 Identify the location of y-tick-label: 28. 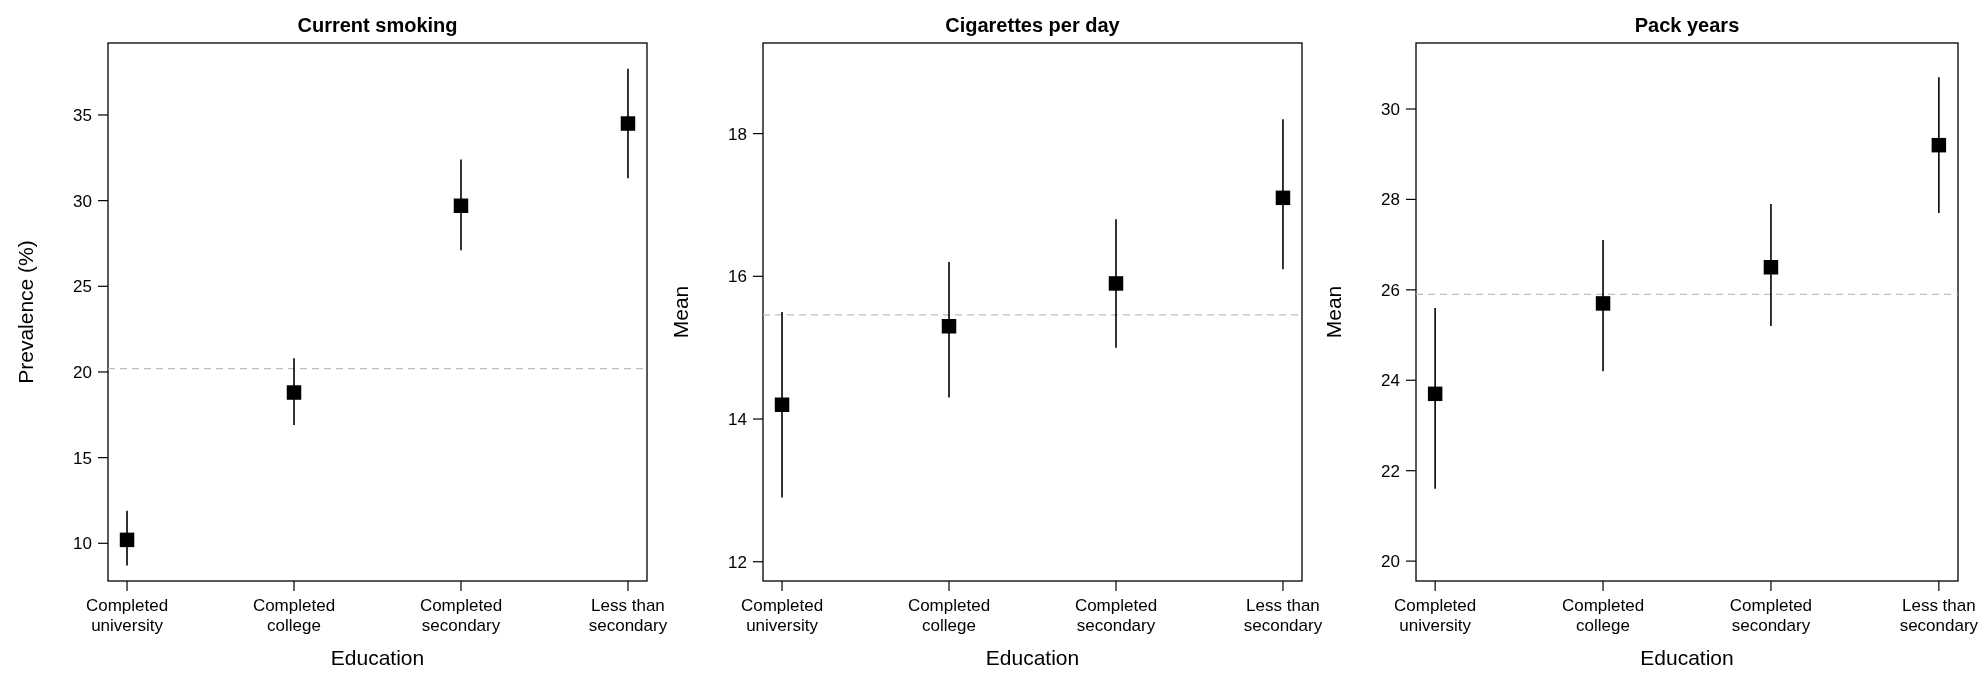
(1390, 200).